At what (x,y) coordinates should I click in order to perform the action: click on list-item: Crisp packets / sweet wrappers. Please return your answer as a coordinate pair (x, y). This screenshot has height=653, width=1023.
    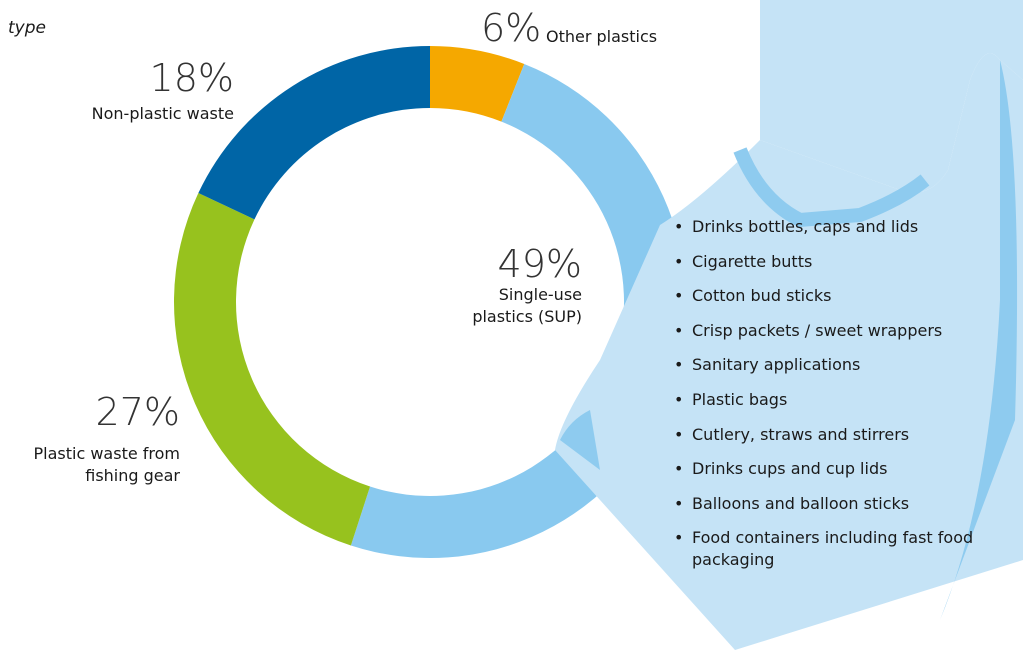
    Looking at the image, I should click on (847, 331).